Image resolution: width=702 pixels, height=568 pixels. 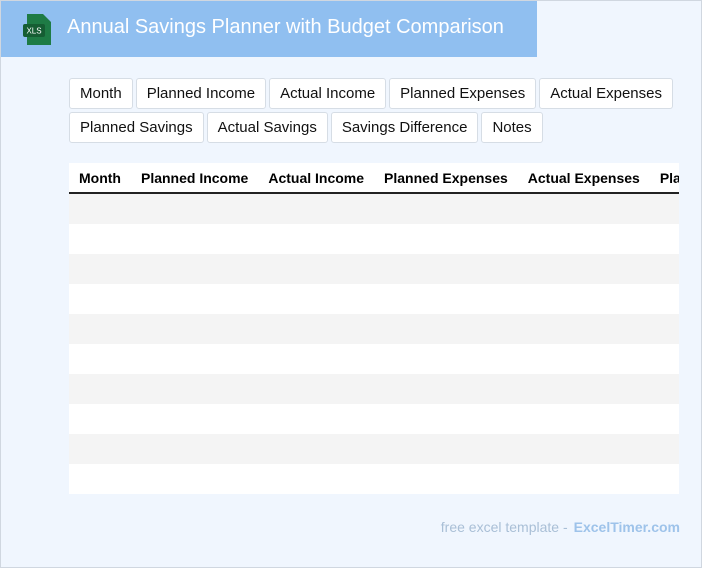 I want to click on footer-link: ExcelTimer.com, so click(x=626, y=527).